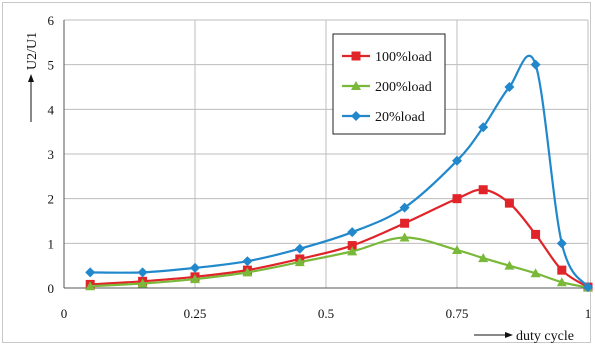  What do you see at coordinates (51, 199) in the screenshot?
I see `y-tick-label: 2` at bounding box center [51, 199].